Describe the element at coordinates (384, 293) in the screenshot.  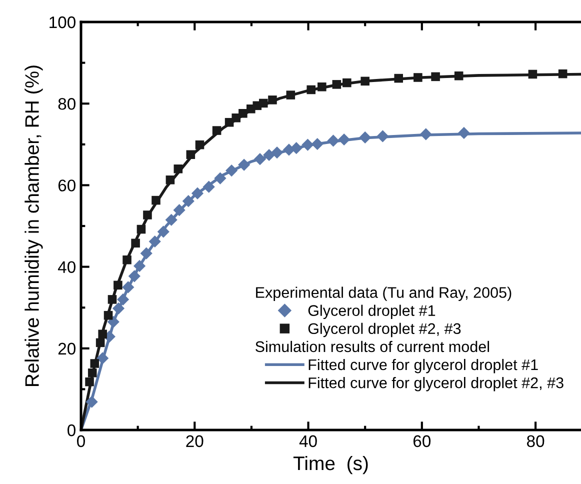
I see `annotation: Experimental data (Tu and Ray, 2005)` at that location.